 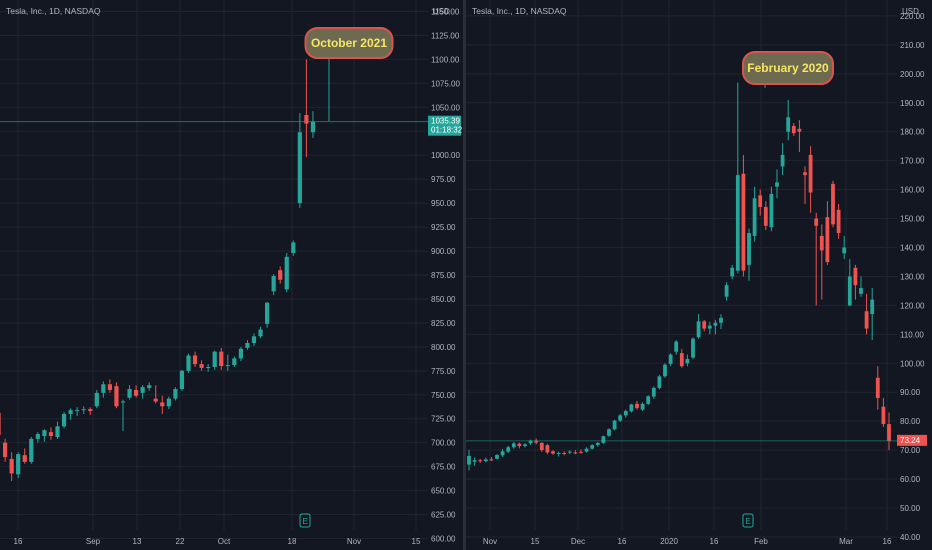 I want to click on y-tick-label: 140.00, so click(x=912, y=248).